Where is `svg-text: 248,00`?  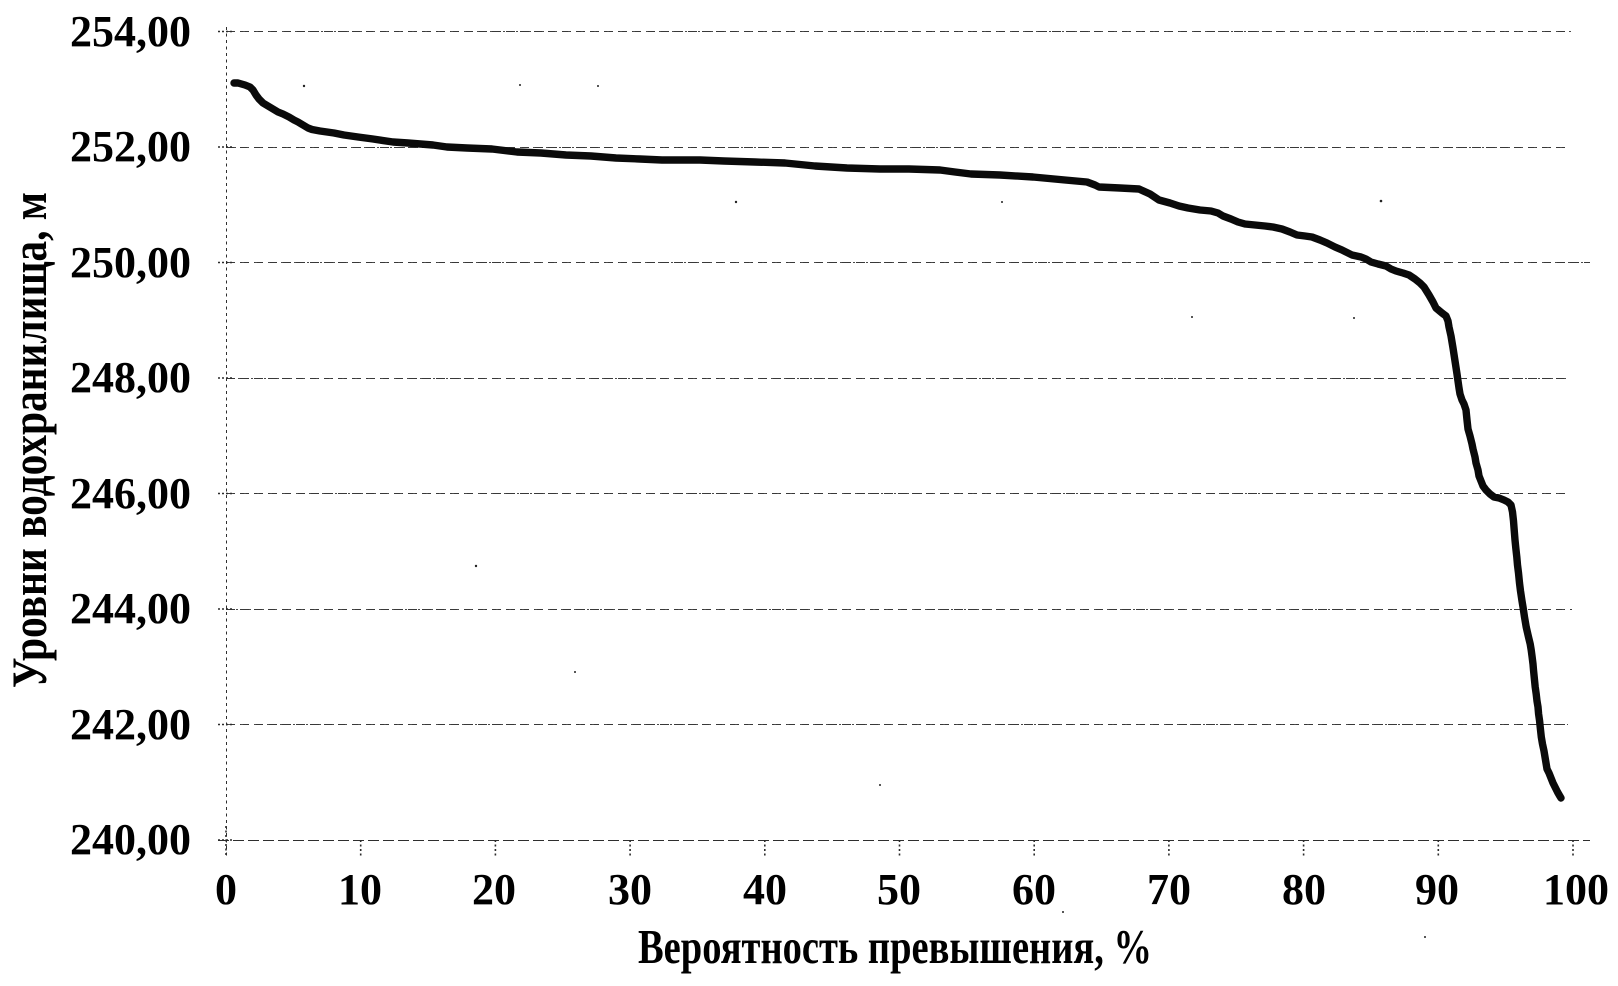 svg-text: 248,00 is located at coordinates (130, 377).